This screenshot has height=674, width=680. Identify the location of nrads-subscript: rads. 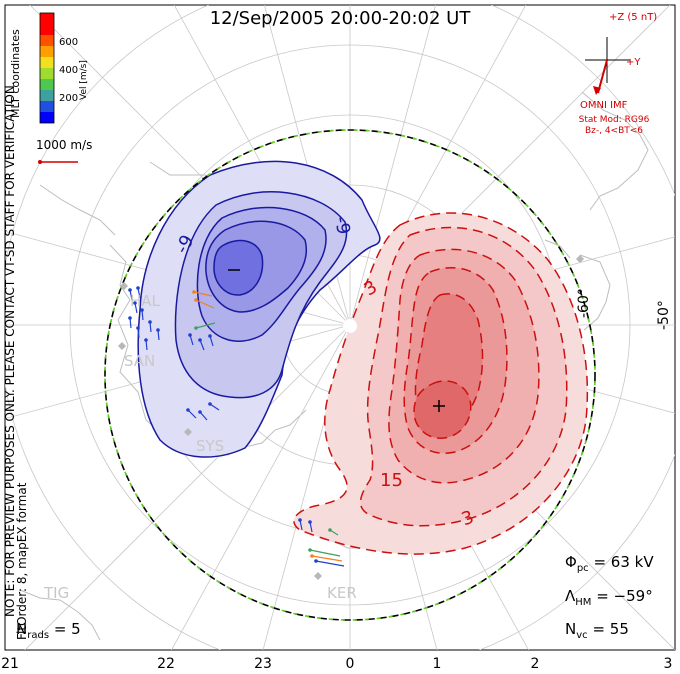
(38, 635).